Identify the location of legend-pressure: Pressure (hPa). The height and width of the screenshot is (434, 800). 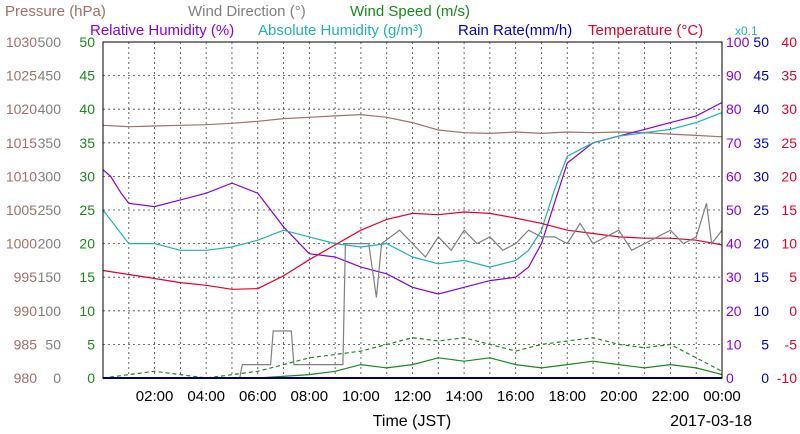
(55, 11).